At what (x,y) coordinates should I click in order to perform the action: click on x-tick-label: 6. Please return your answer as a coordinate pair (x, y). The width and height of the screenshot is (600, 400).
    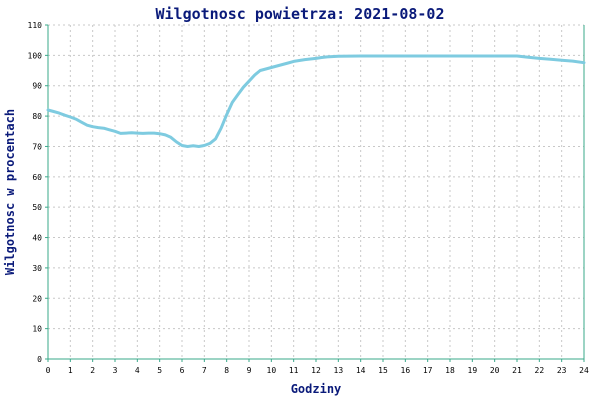
    Looking at the image, I should click on (182, 370).